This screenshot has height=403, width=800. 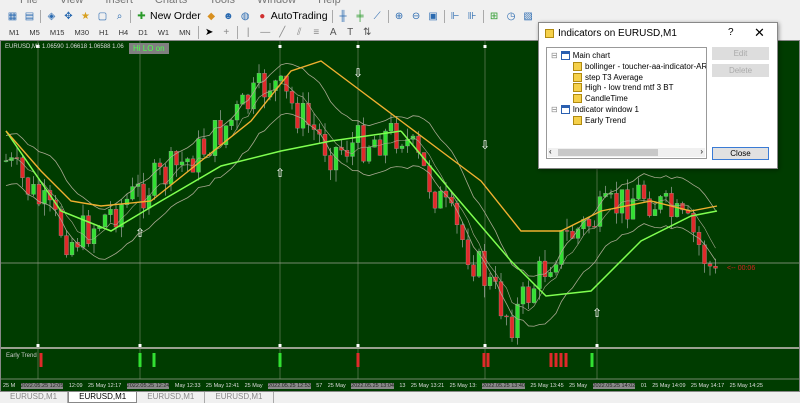 What do you see at coordinates (51, 16) in the screenshot?
I see `market-watch-icon: ◈` at bounding box center [51, 16].